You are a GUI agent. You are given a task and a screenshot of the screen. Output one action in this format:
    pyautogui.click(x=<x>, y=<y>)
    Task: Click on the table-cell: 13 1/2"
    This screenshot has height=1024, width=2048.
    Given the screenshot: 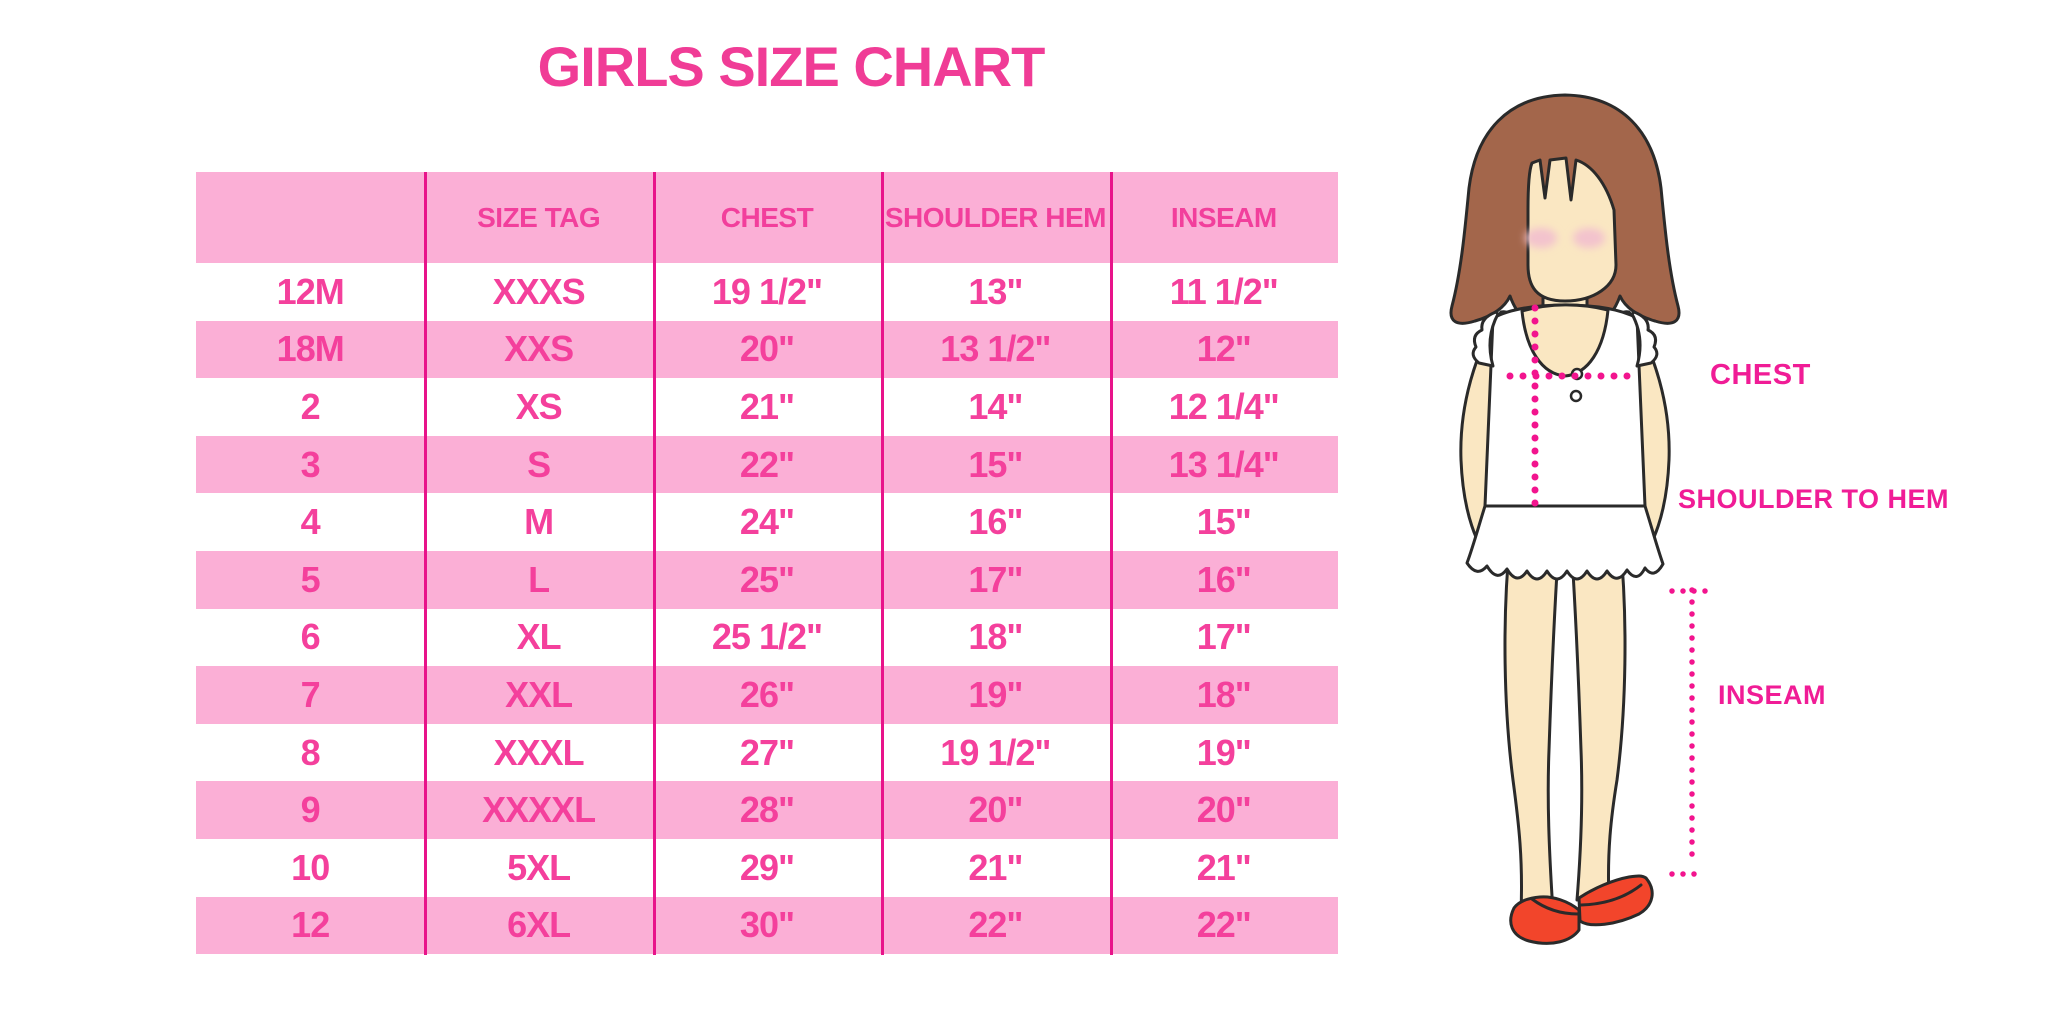 What is the action you would take?
    pyautogui.click(x=995, y=349)
    